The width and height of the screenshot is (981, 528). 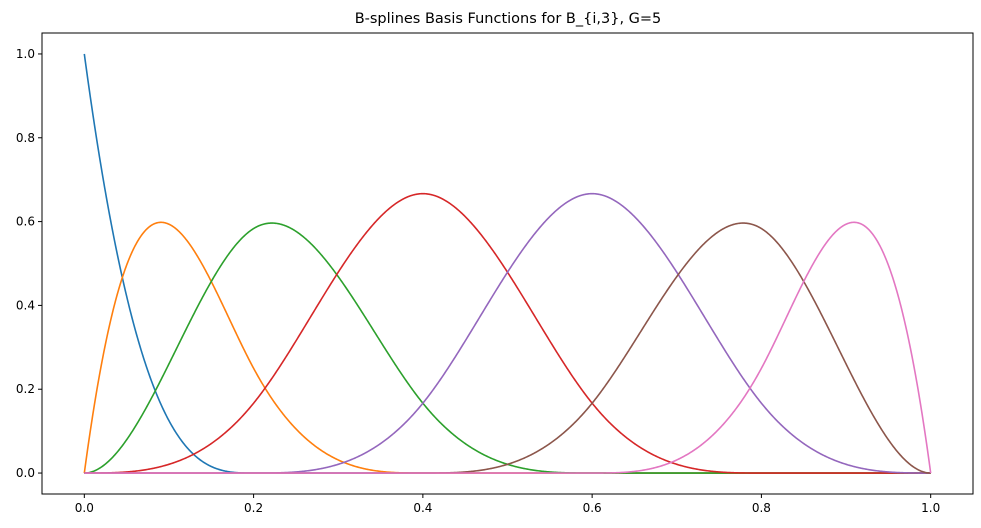 I want to click on y-tick-label: 0.4, so click(x=25, y=305).